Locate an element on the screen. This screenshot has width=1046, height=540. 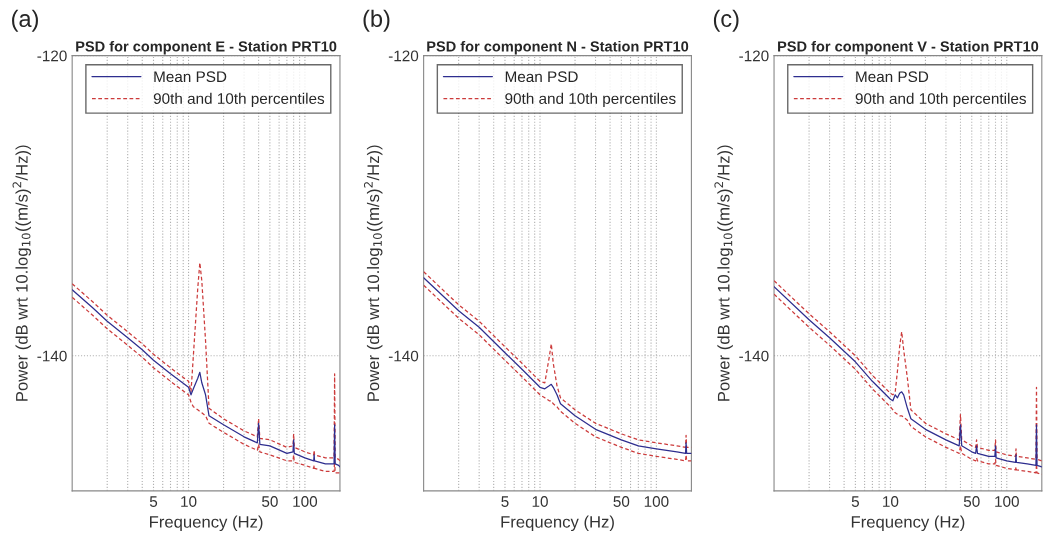
chart-title: PSD for component V - Station PRT10 is located at coordinates (908, 47).